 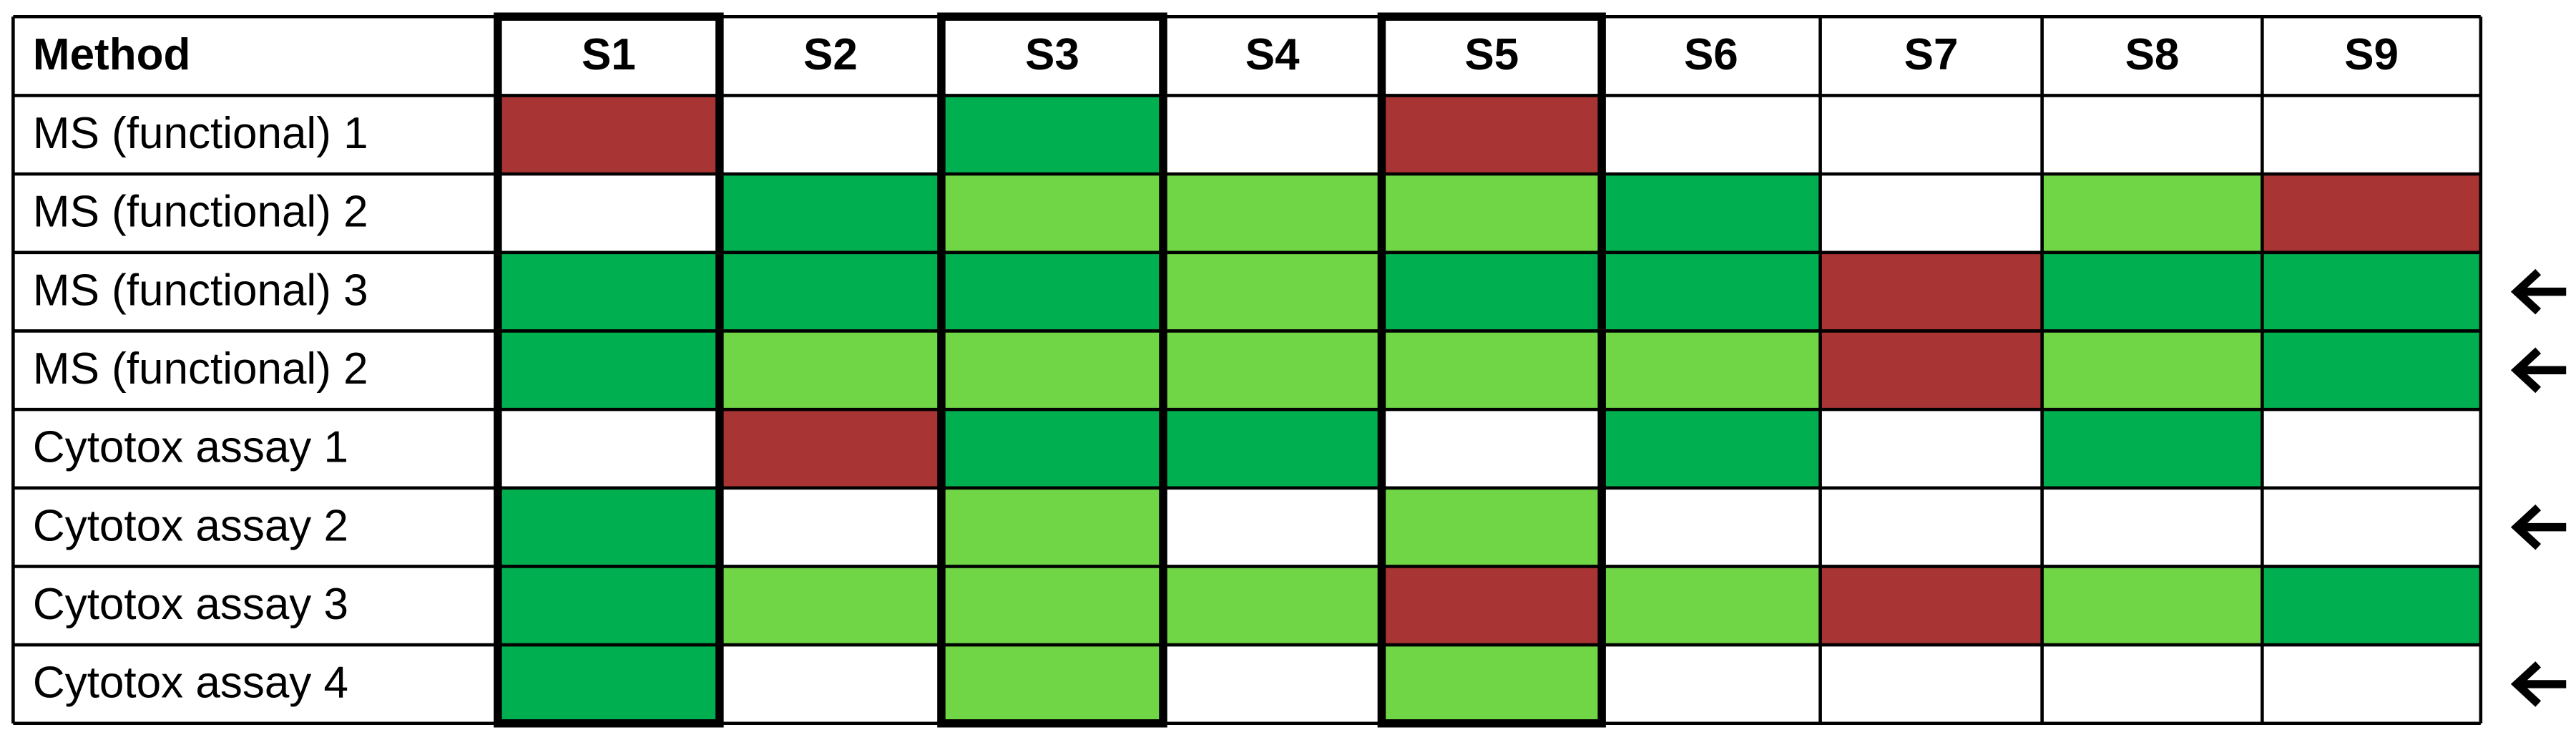 What do you see at coordinates (191, 604) in the screenshot?
I see `row-label: Cytotox assay 3` at bounding box center [191, 604].